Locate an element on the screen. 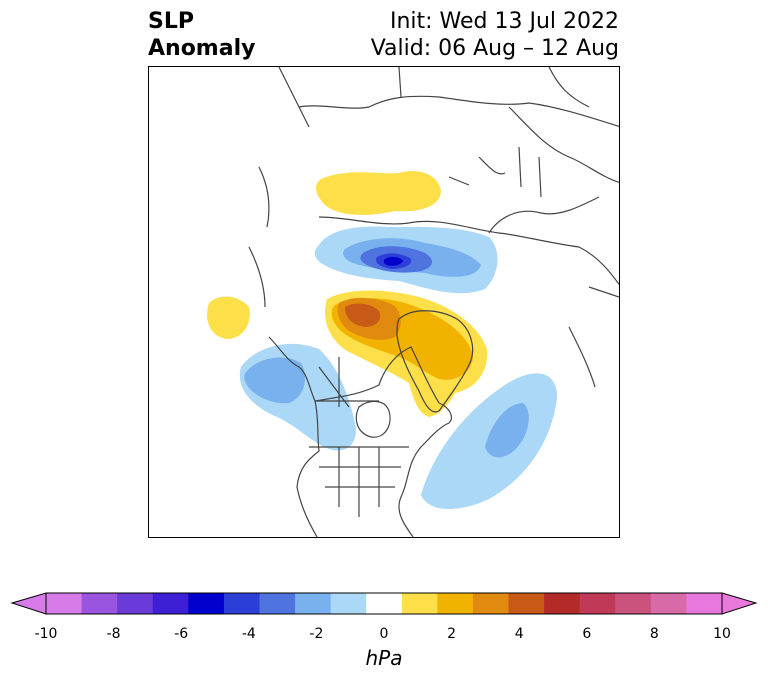 The image size is (768, 684). colorbar-extend-max is located at coordinates (739, 603).